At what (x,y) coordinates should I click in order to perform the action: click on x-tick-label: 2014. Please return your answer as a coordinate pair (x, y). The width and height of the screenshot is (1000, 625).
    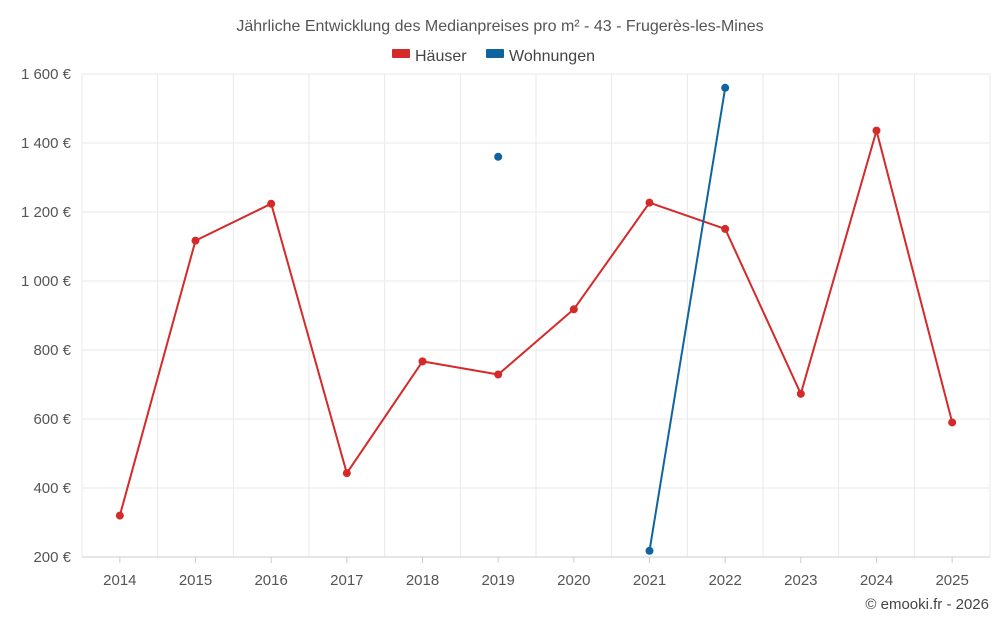
    Looking at the image, I should click on (119, 580).